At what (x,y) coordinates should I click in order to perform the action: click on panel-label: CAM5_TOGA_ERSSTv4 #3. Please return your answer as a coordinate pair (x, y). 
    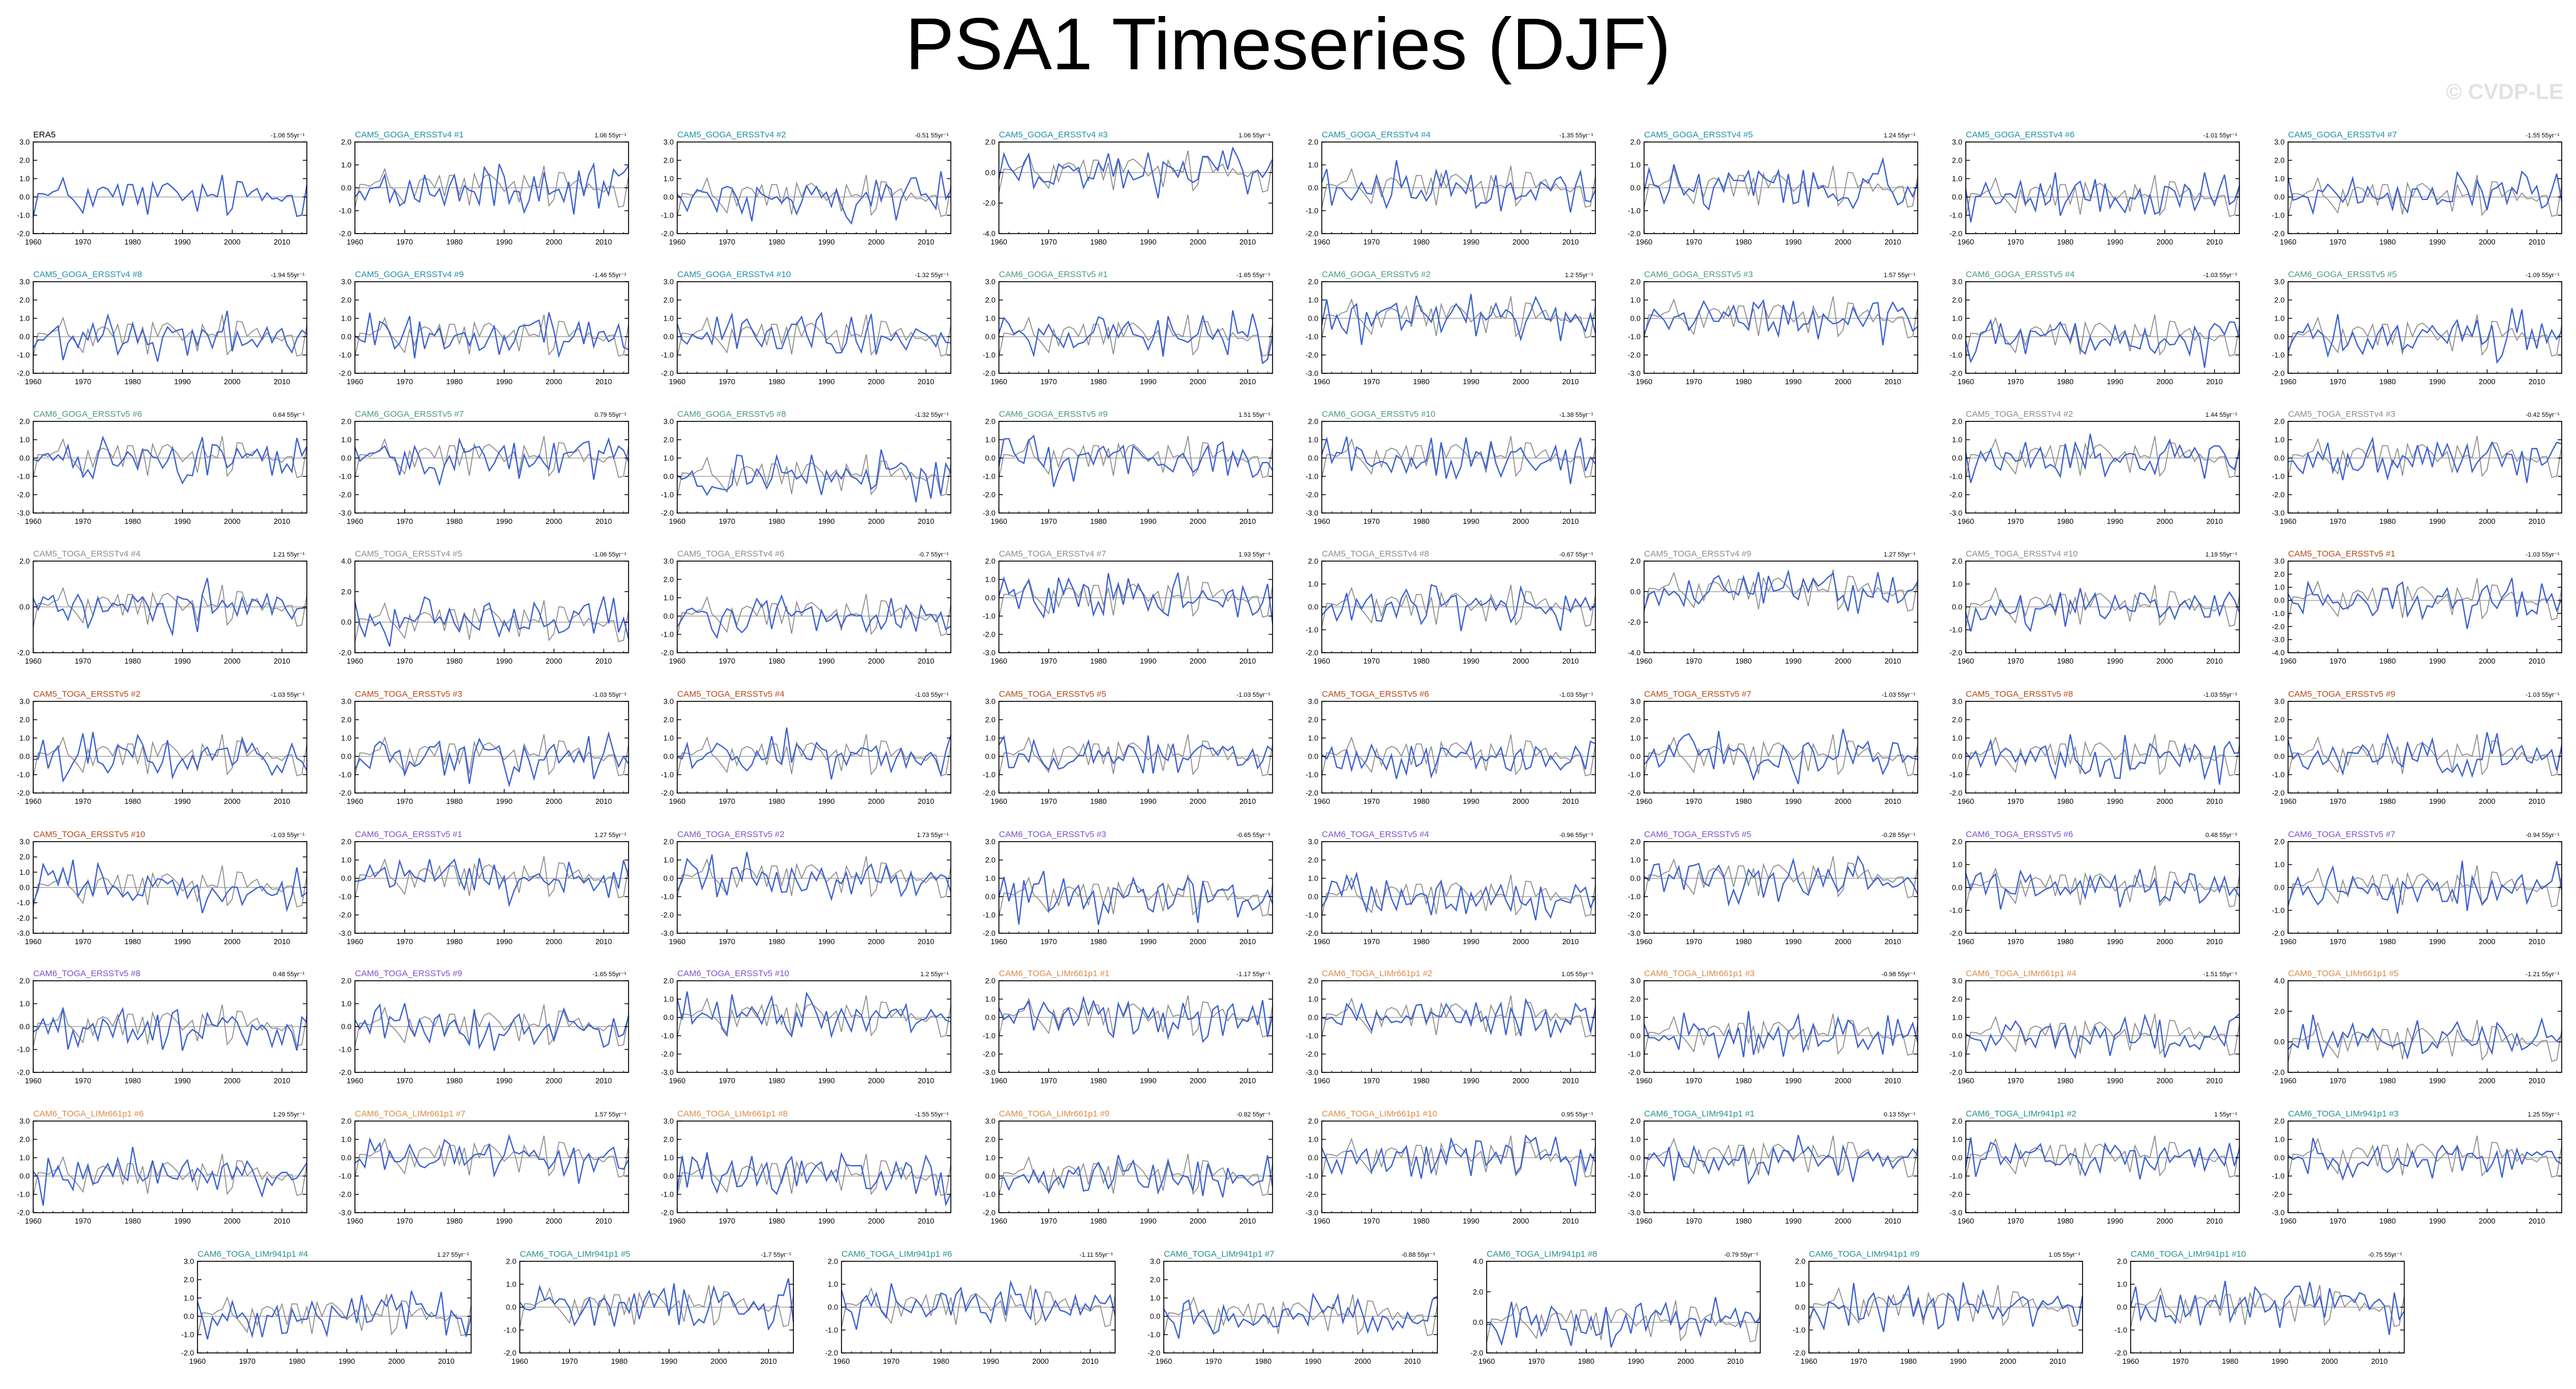
    Looking at the image, I should click on (2341, 414).